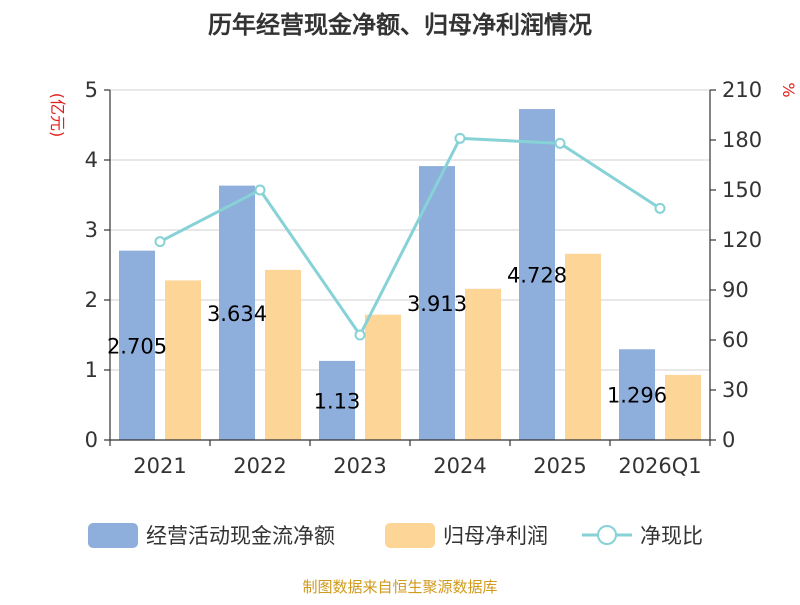  I want to click on y-left-tick-label: 3, so click(91, 230).